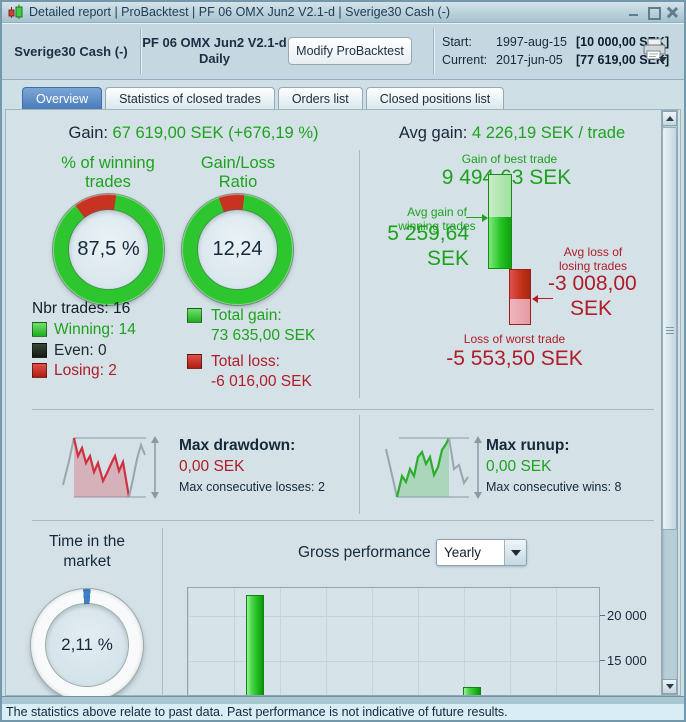 This screenshot has height=722, width=686. I want to click on avg-gain-headline: Avg gain: 4 226,19 SEK / trade, so click(512, 133).